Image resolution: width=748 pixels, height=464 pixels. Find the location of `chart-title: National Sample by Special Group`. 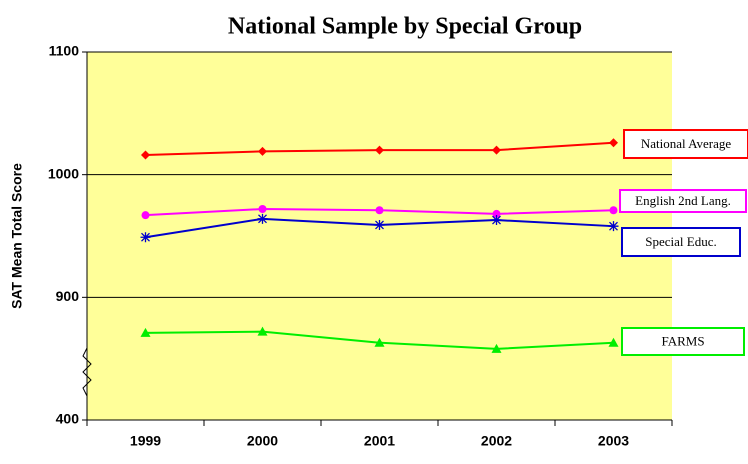

chart-title: National Sample by Special Group is located at coordinates (405, 27).